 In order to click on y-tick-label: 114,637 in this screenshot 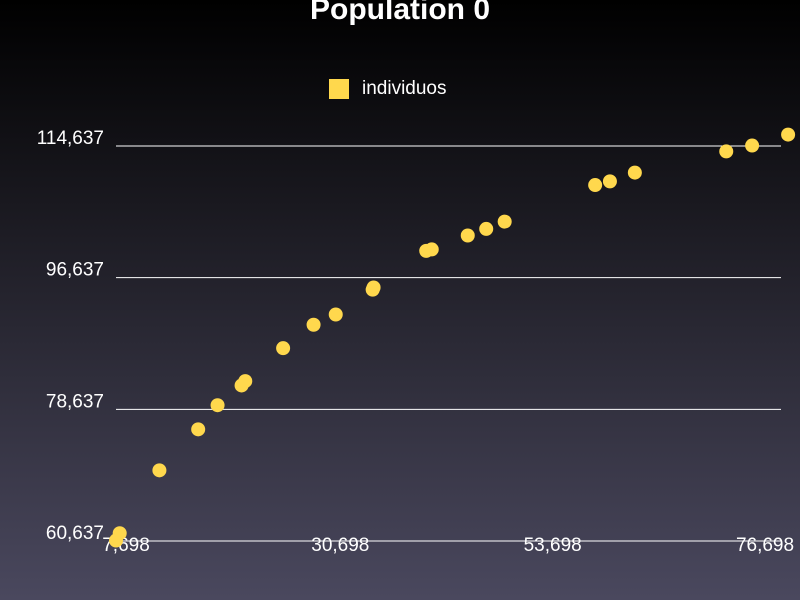, I will do `click(70, 138)`.